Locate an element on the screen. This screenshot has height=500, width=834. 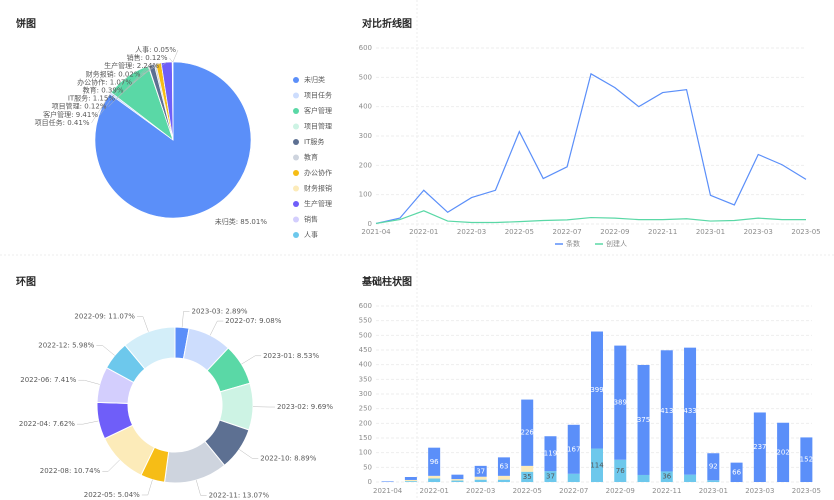
legend-label: 创建人 is located at coordinates (616, 243).